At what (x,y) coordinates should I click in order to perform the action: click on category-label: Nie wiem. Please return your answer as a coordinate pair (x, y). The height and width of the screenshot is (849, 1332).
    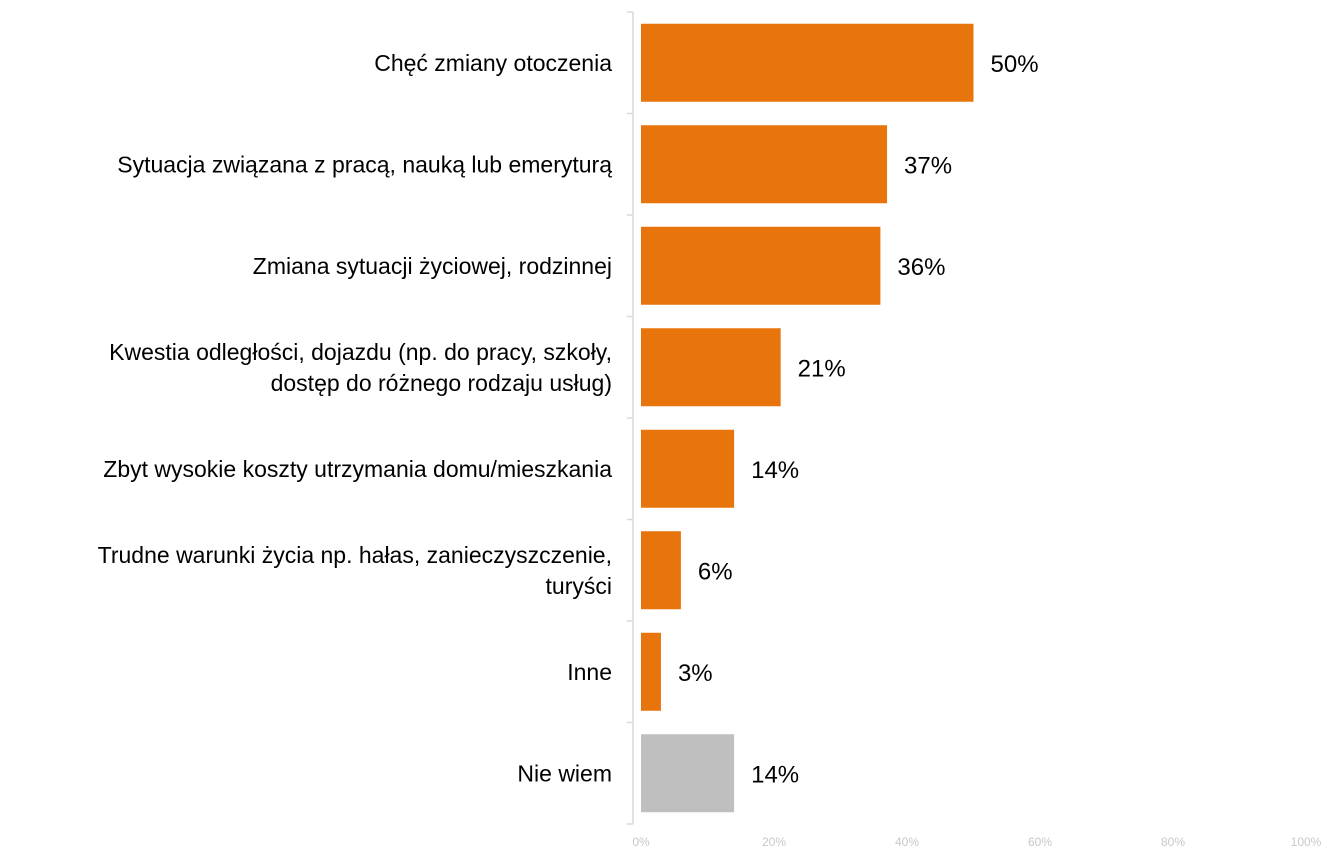
    Looking at the image, I should click on (564, 773).